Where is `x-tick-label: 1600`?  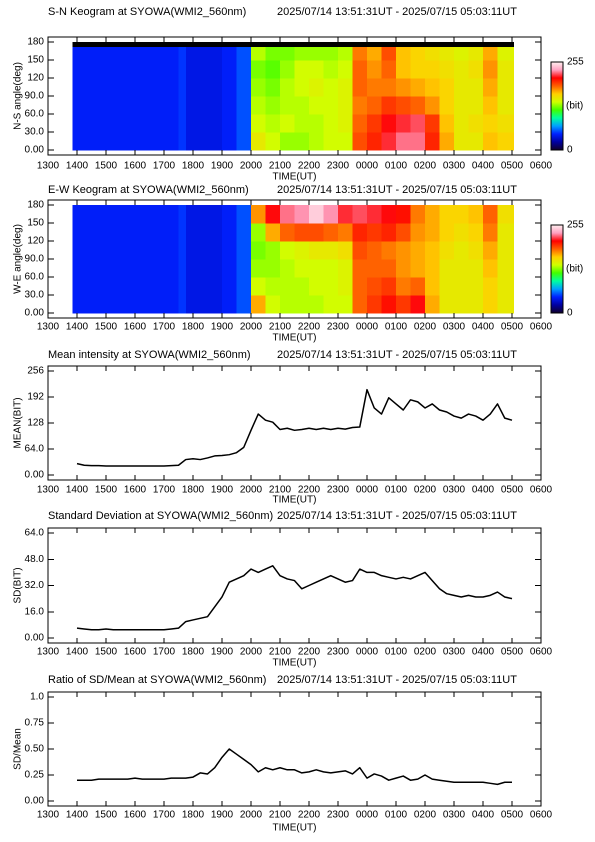
x-tick-label: 1600 is located at coordinates (135, 490).